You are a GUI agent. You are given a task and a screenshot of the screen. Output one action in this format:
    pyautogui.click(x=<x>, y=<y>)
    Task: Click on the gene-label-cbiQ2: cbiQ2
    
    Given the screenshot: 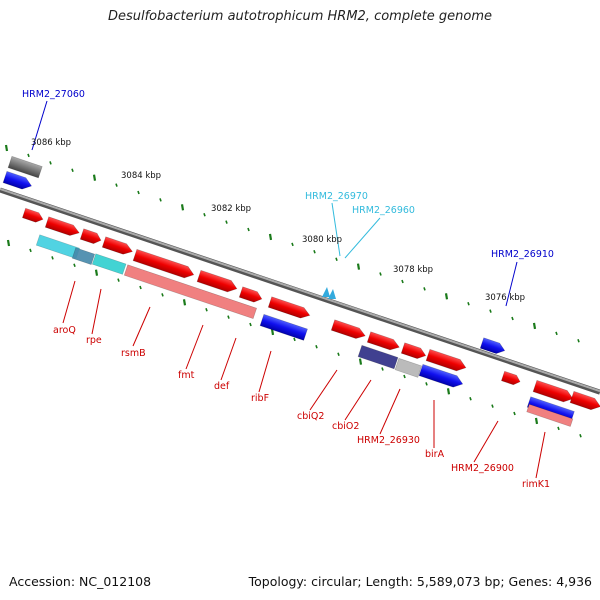 What is the action you would take?
    pyautogui.click(x=310, y=416)
    